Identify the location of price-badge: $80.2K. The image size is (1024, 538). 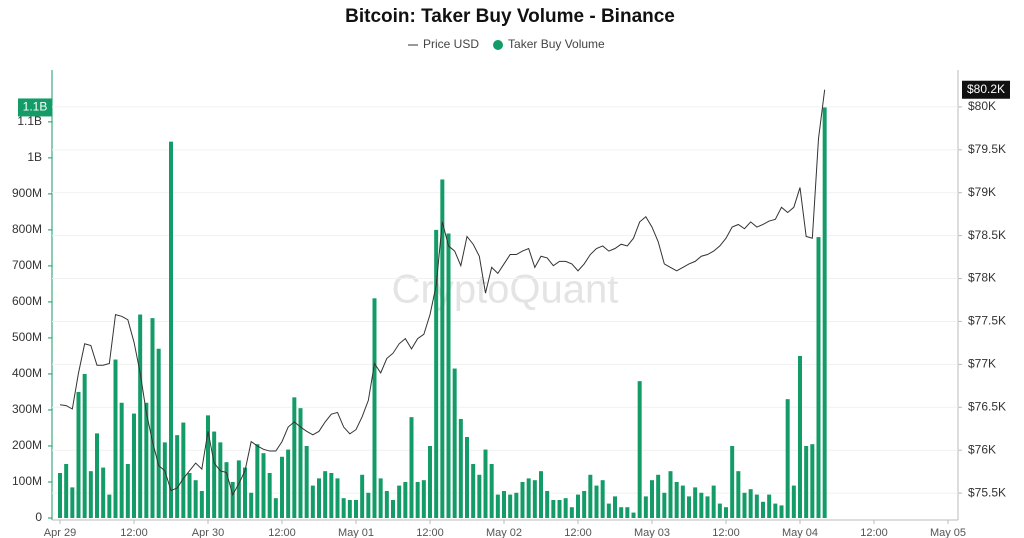
(986, 89).